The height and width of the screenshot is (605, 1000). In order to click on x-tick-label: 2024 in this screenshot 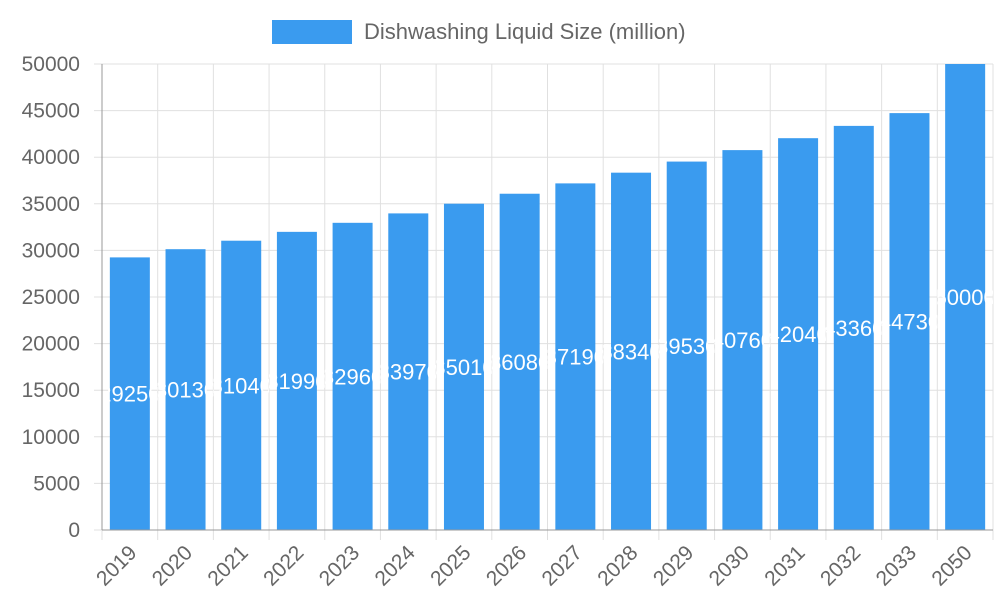, I will do `click(396, 566)`.